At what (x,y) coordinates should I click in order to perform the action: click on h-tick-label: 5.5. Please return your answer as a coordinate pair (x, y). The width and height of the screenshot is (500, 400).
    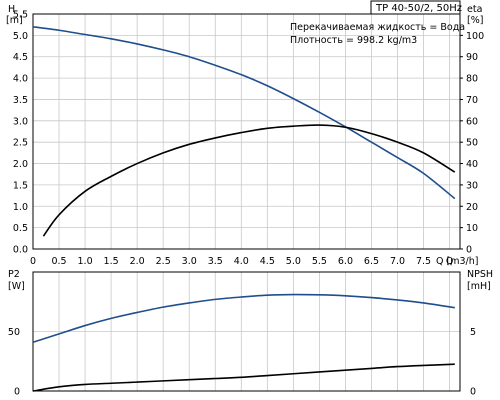
    Looking at the image, I should click on (20, 15).